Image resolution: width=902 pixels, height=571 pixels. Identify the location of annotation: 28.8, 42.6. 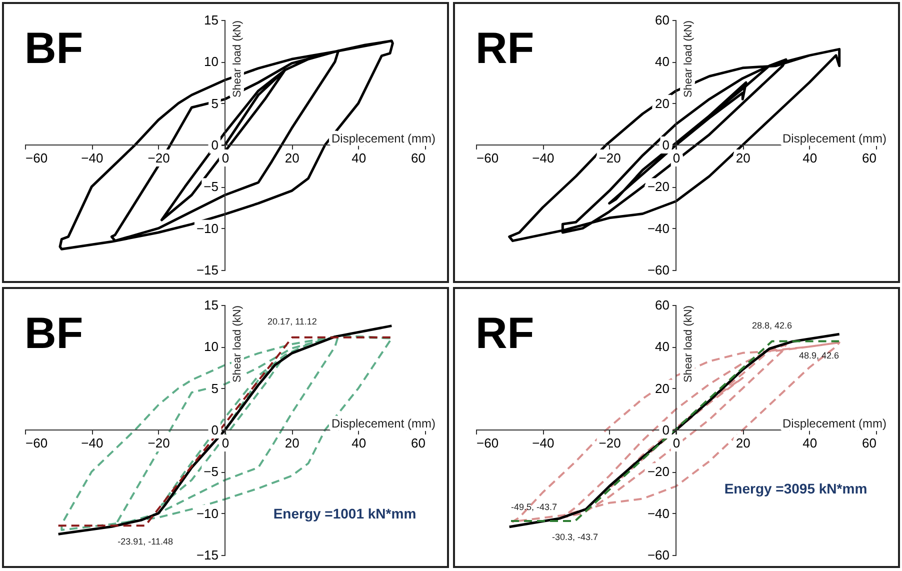
(772, 325).